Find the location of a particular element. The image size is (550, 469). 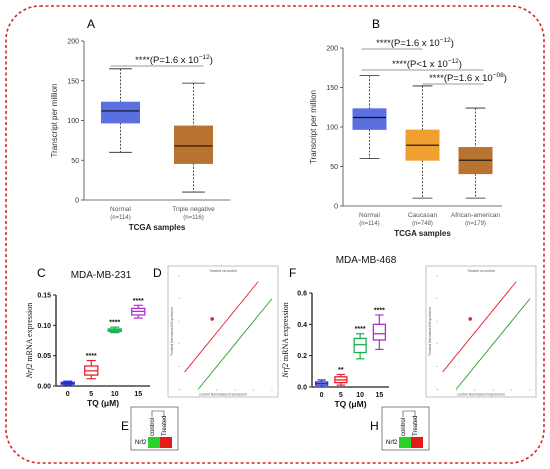

x-tick-label: 10 is located at coordinates (115, 394).